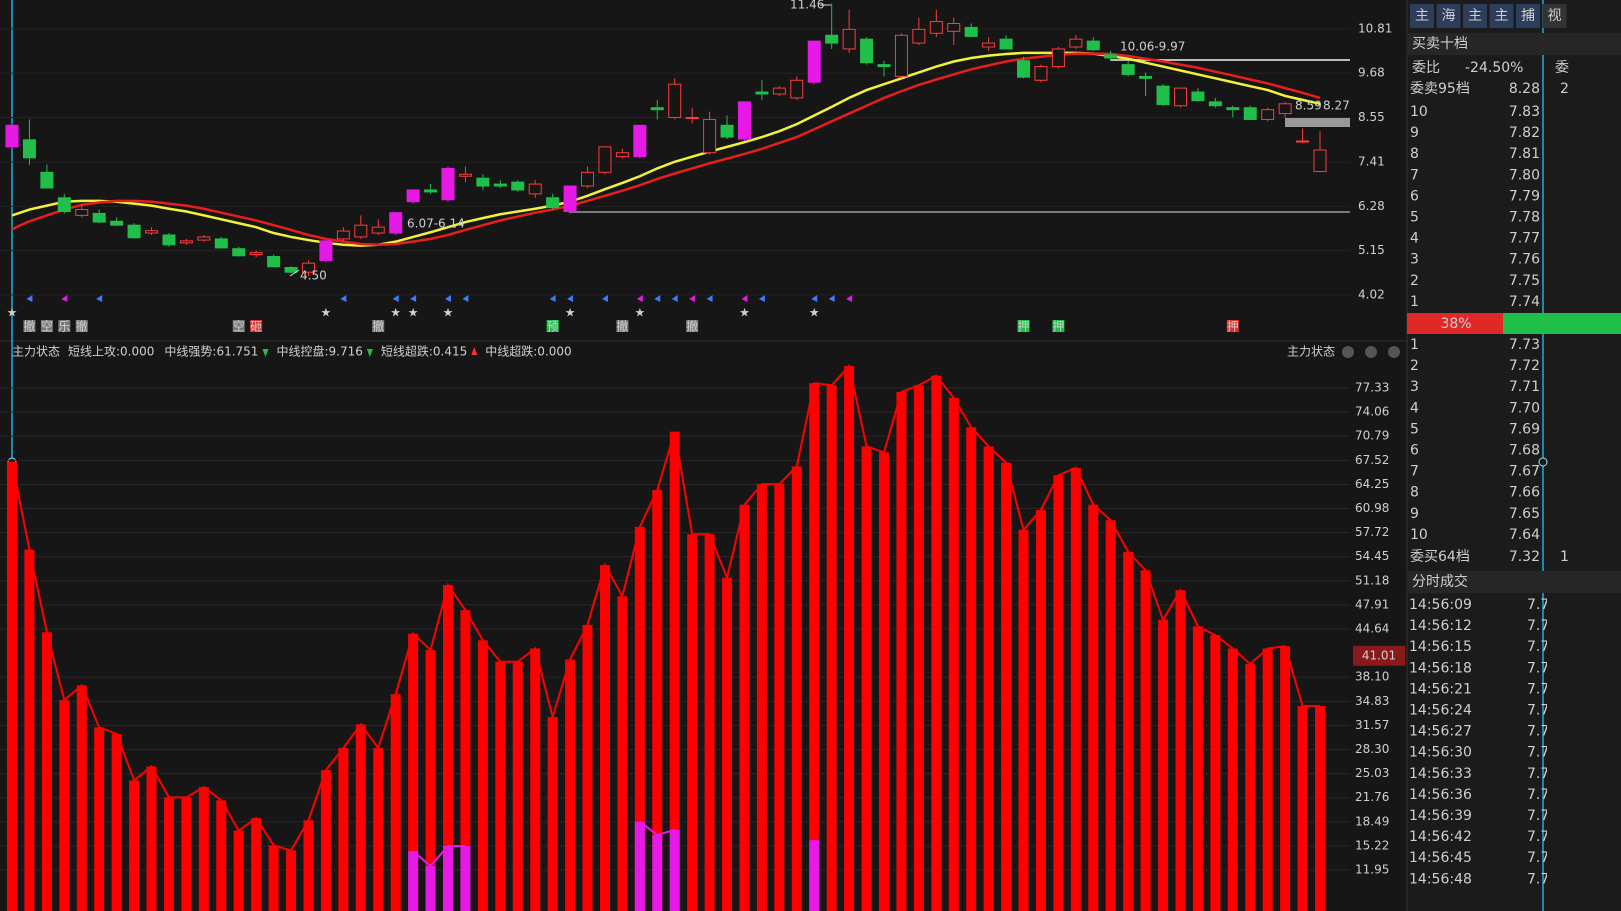 The width and height of the screenshot is (1621, 911). I want to click on panel-text: 38%, so click(1455, 324).